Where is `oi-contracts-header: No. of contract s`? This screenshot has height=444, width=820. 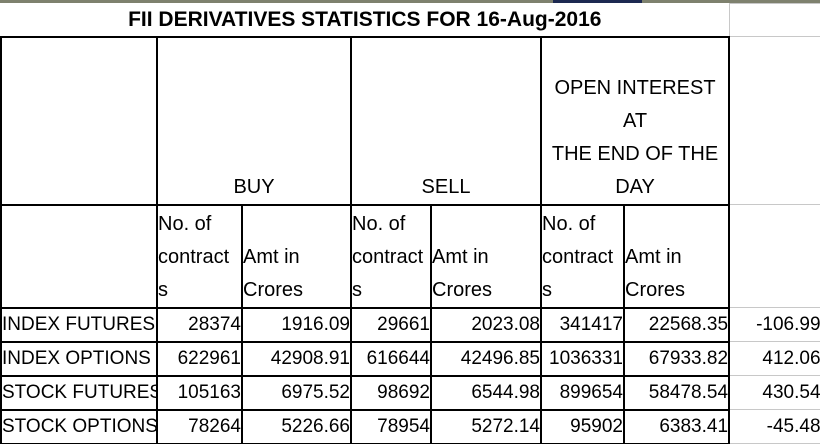
oi-contracts-header: No. of contract s is located at coordinates (582, 256).